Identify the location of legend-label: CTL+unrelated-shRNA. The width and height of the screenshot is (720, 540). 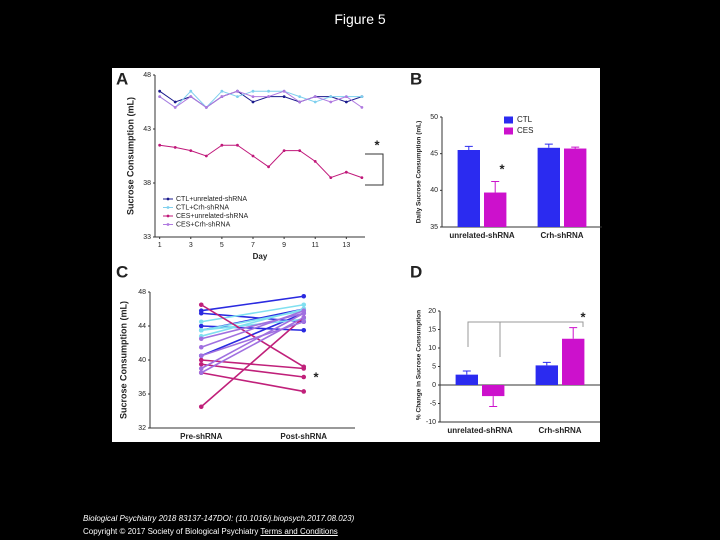
(211, 199).